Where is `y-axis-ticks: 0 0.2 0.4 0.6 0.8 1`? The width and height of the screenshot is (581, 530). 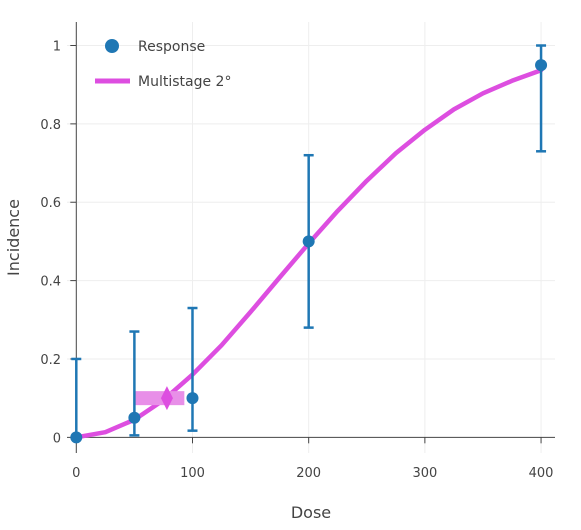 y-axis-ticks: 0 0.2 0.4 0.6 0.8 1 is located at coordinates (58, 243).